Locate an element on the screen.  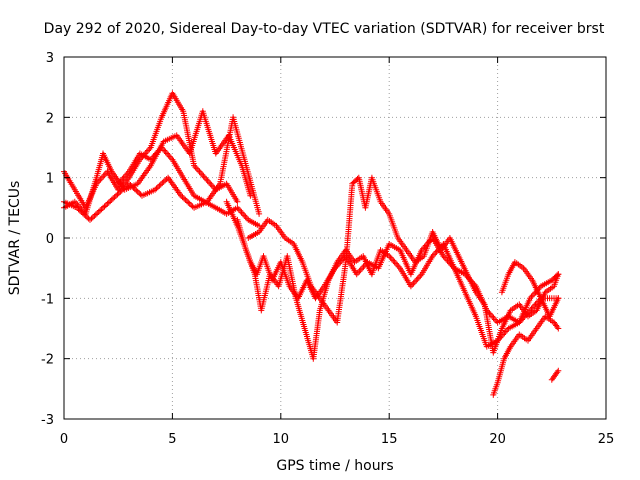
y-tick-label: 1 is located at coordinates (50, 179).